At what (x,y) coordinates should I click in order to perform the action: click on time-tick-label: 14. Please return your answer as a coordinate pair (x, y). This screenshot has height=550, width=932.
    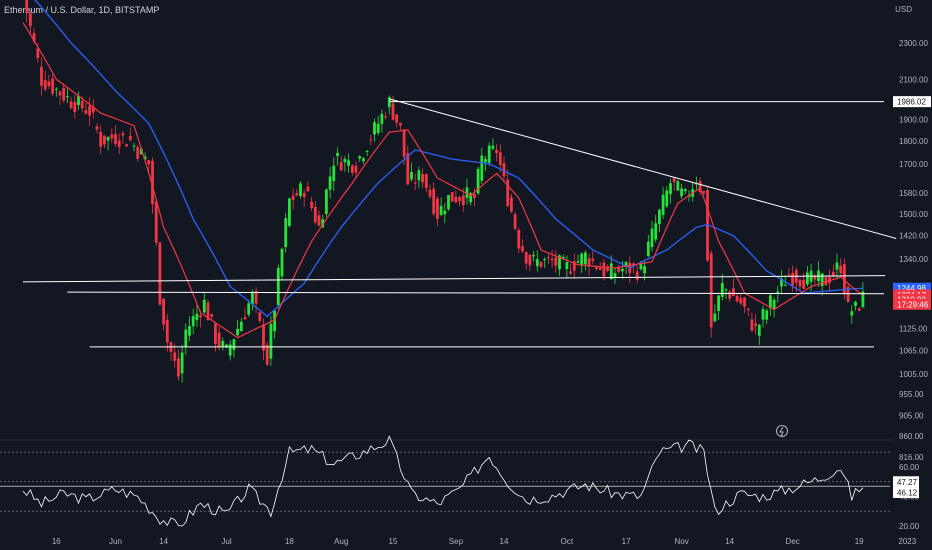
    Looking at the image, I should click on (504, 541).